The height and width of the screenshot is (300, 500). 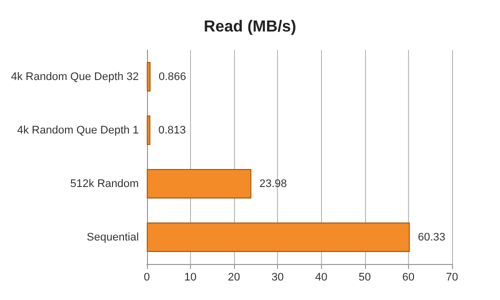 What do you see at coordinates (172, 76) in the screenshot?
I see `data-label: 0.866` at bounding box center [172, 76].